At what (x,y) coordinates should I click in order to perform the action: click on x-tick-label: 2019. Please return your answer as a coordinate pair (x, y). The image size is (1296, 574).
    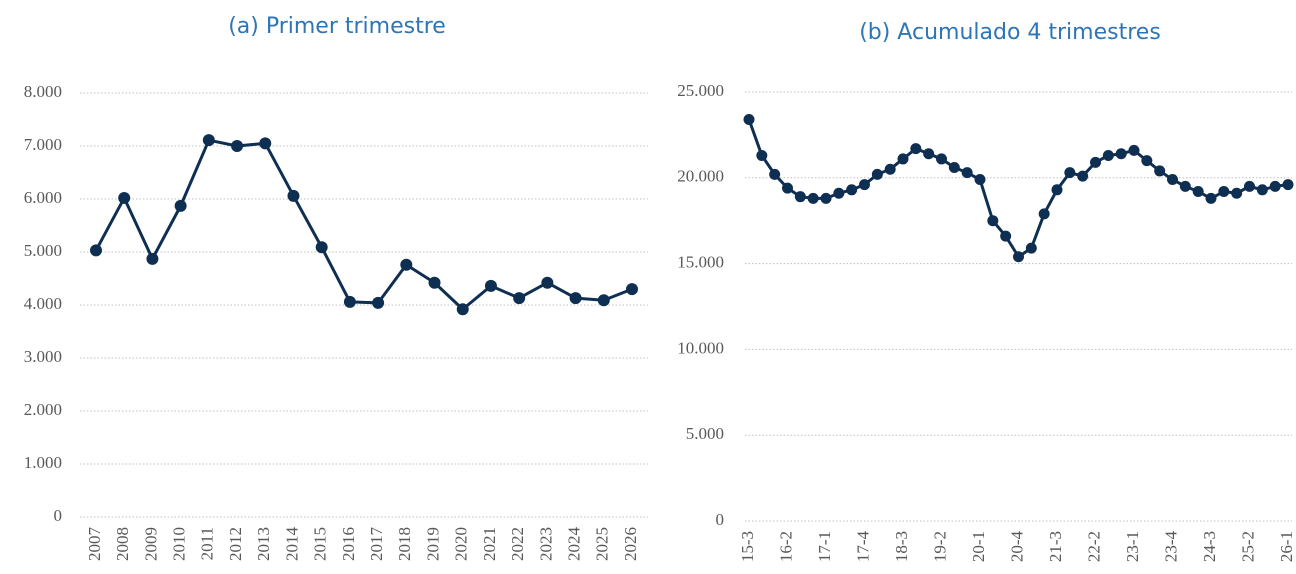
    Looking at the image, I should click on (432, 544).